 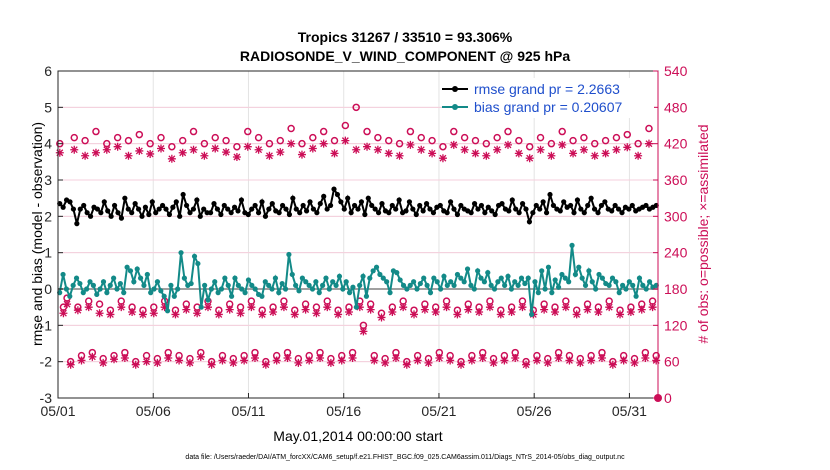 I want to click on y2-axis-label: # of obs: o=possible; ×=assimilated, so click(x=703, y=233).